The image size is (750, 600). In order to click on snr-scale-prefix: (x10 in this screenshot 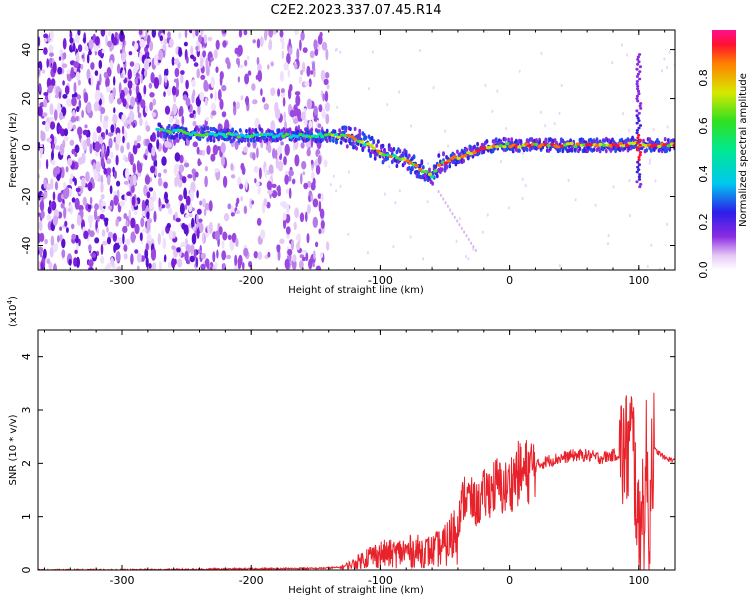, I will do `click(13, 315)`.